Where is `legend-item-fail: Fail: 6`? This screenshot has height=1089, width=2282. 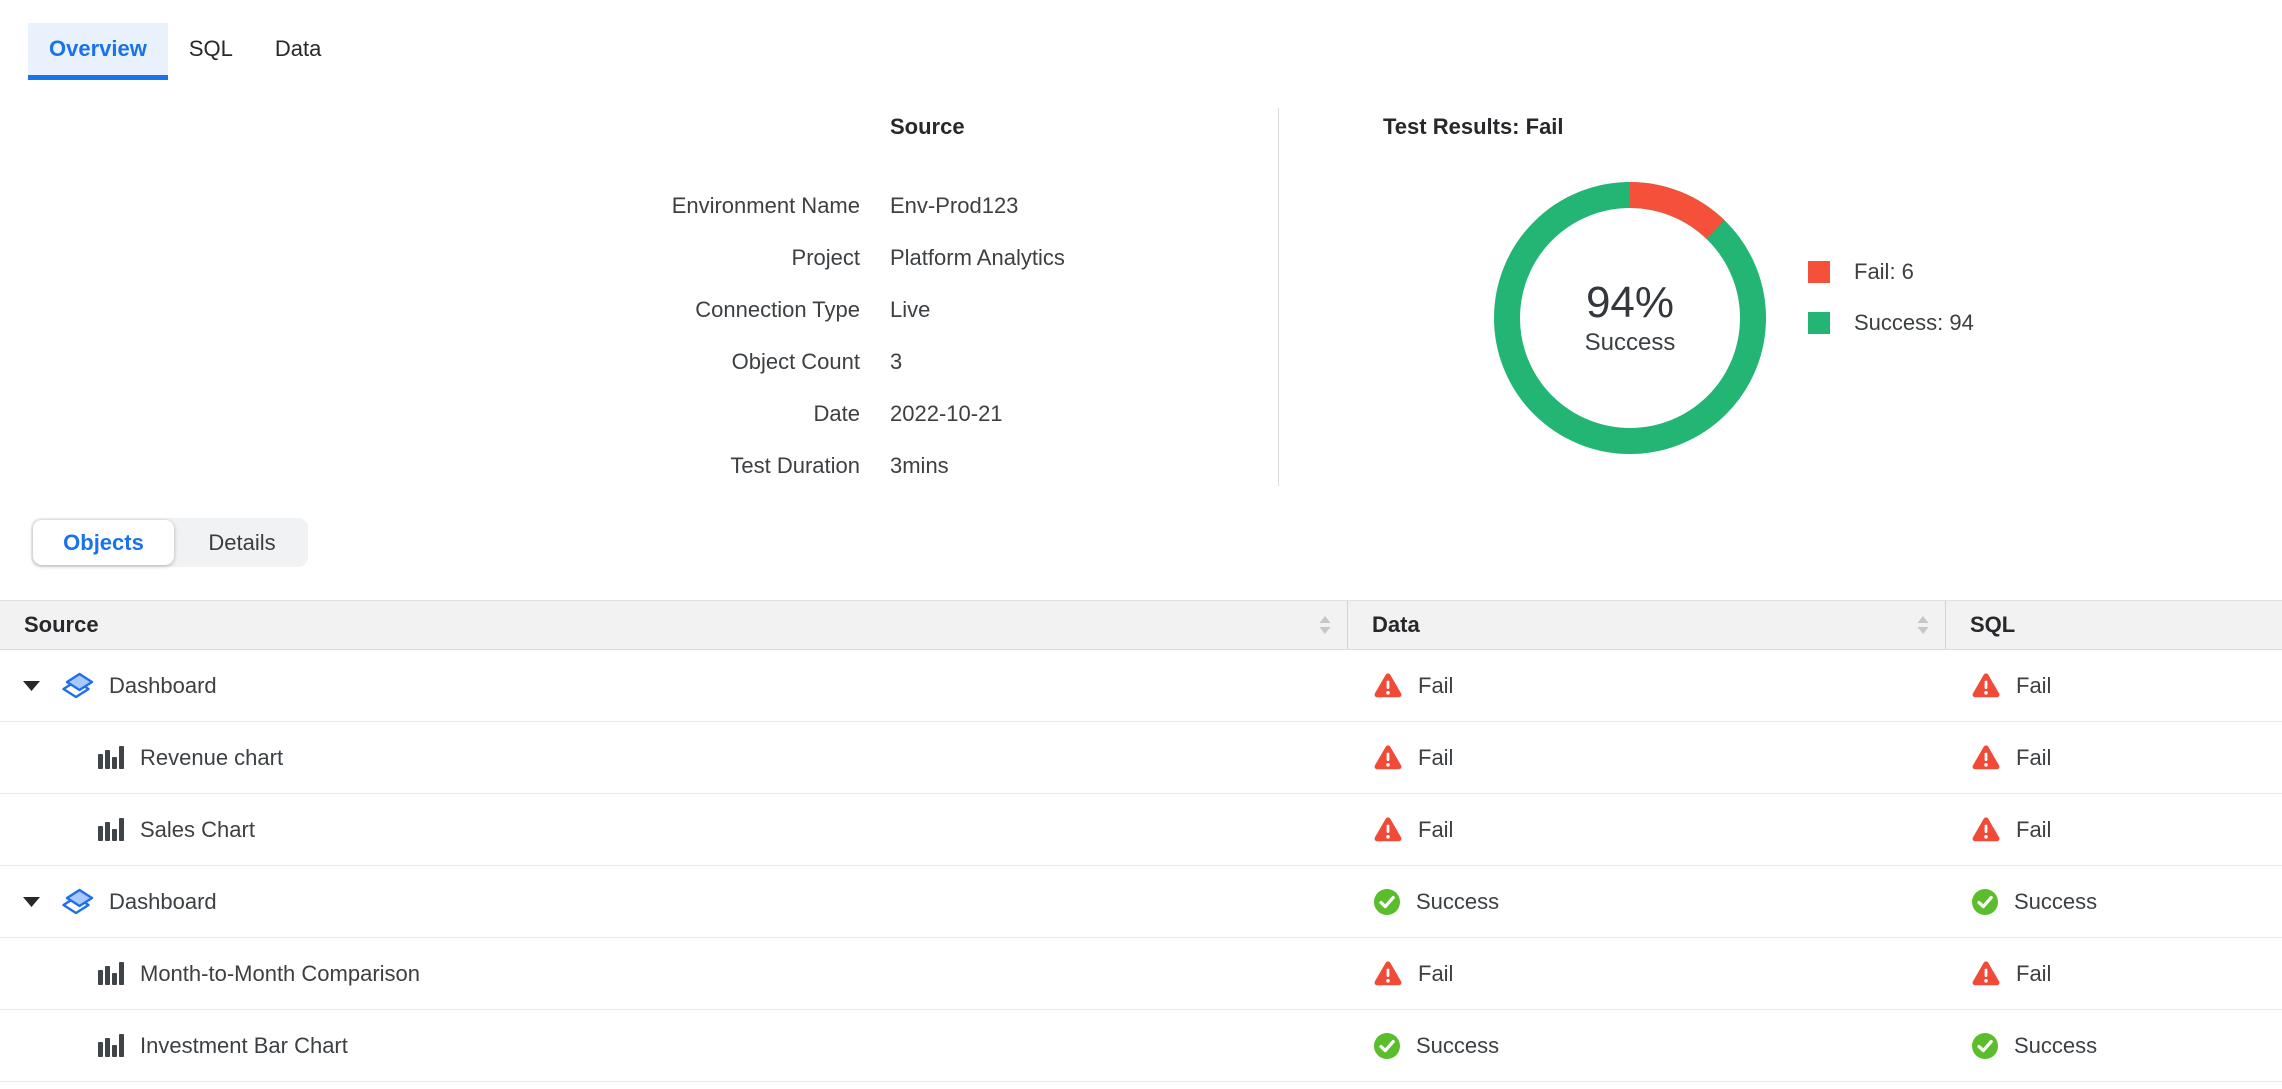 legend-item-fail: Fail: 6 is located at coordinates (1891, 272).